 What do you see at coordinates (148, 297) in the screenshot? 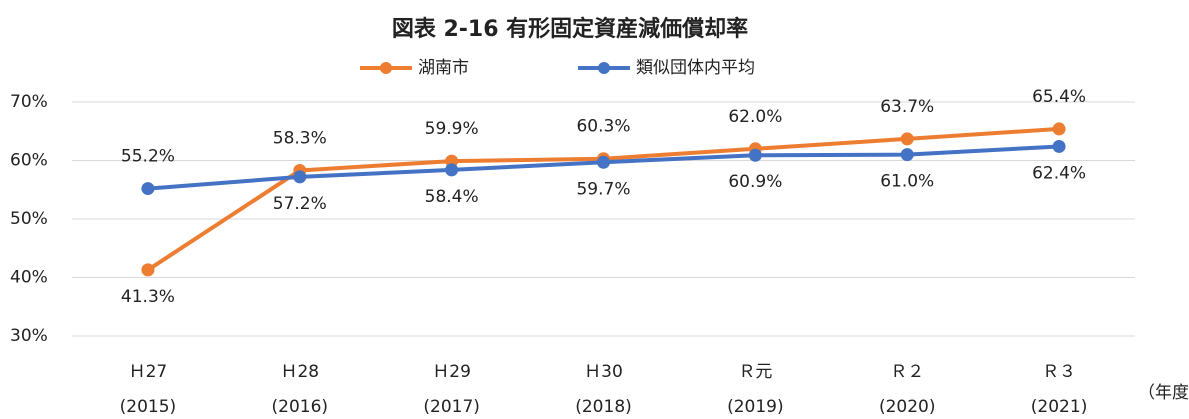
I see `data-label: 41.3%` at bounding box center [148, 297].